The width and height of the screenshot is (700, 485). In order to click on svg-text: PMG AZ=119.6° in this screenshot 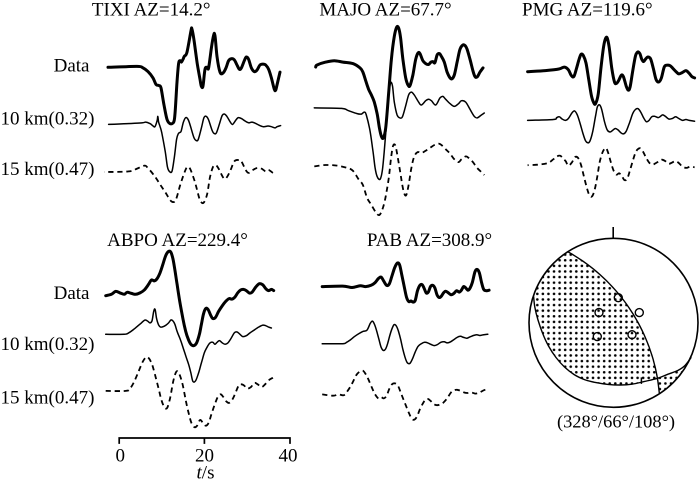, I will do `click(587, 10)`.